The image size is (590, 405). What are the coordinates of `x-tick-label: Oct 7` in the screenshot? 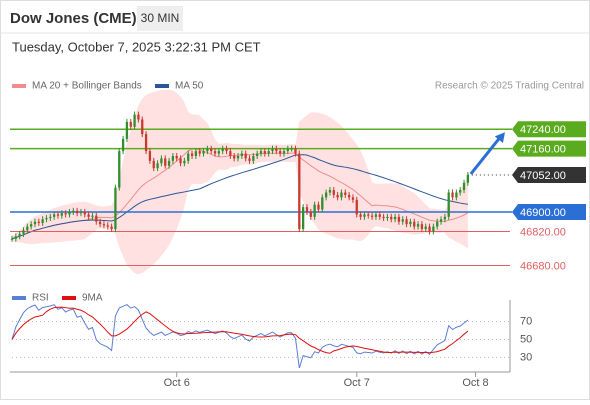 It's located at (357, 383).